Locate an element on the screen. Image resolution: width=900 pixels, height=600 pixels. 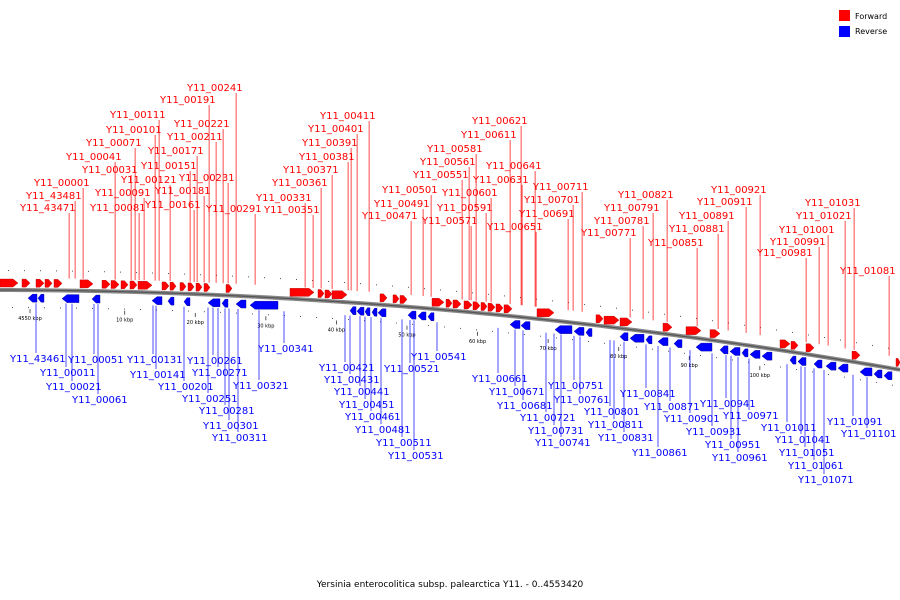
reverse-gene-label: Y11_00541 is located at coordinates (438, 357).